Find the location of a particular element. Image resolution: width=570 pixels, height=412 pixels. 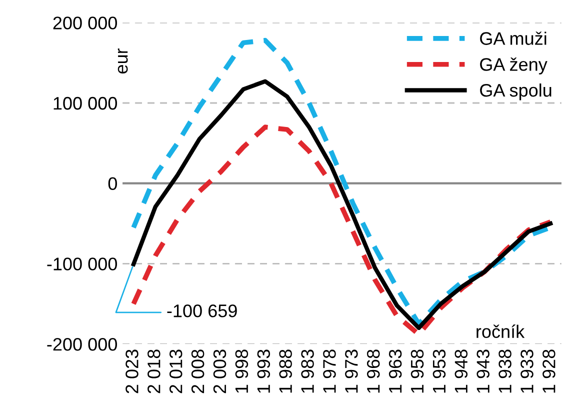

x-tick-label: 2 008 is located at coordinates (197, 372).